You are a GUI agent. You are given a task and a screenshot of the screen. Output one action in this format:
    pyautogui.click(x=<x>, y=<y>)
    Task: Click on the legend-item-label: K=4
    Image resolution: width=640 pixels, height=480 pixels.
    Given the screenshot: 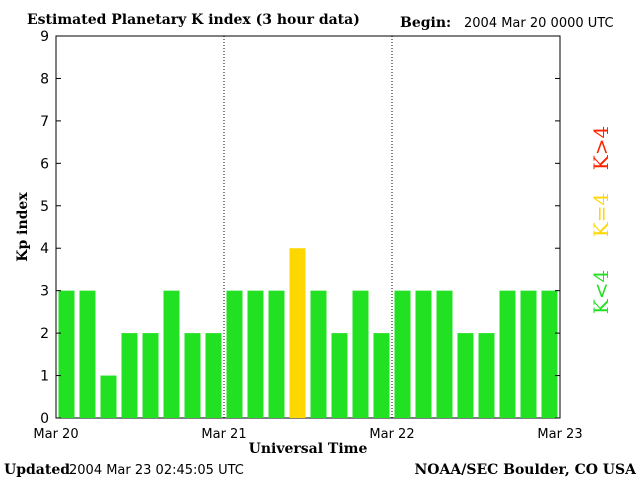 What is the action you would take?
    pyautogui.click(x=601, y=215)
    